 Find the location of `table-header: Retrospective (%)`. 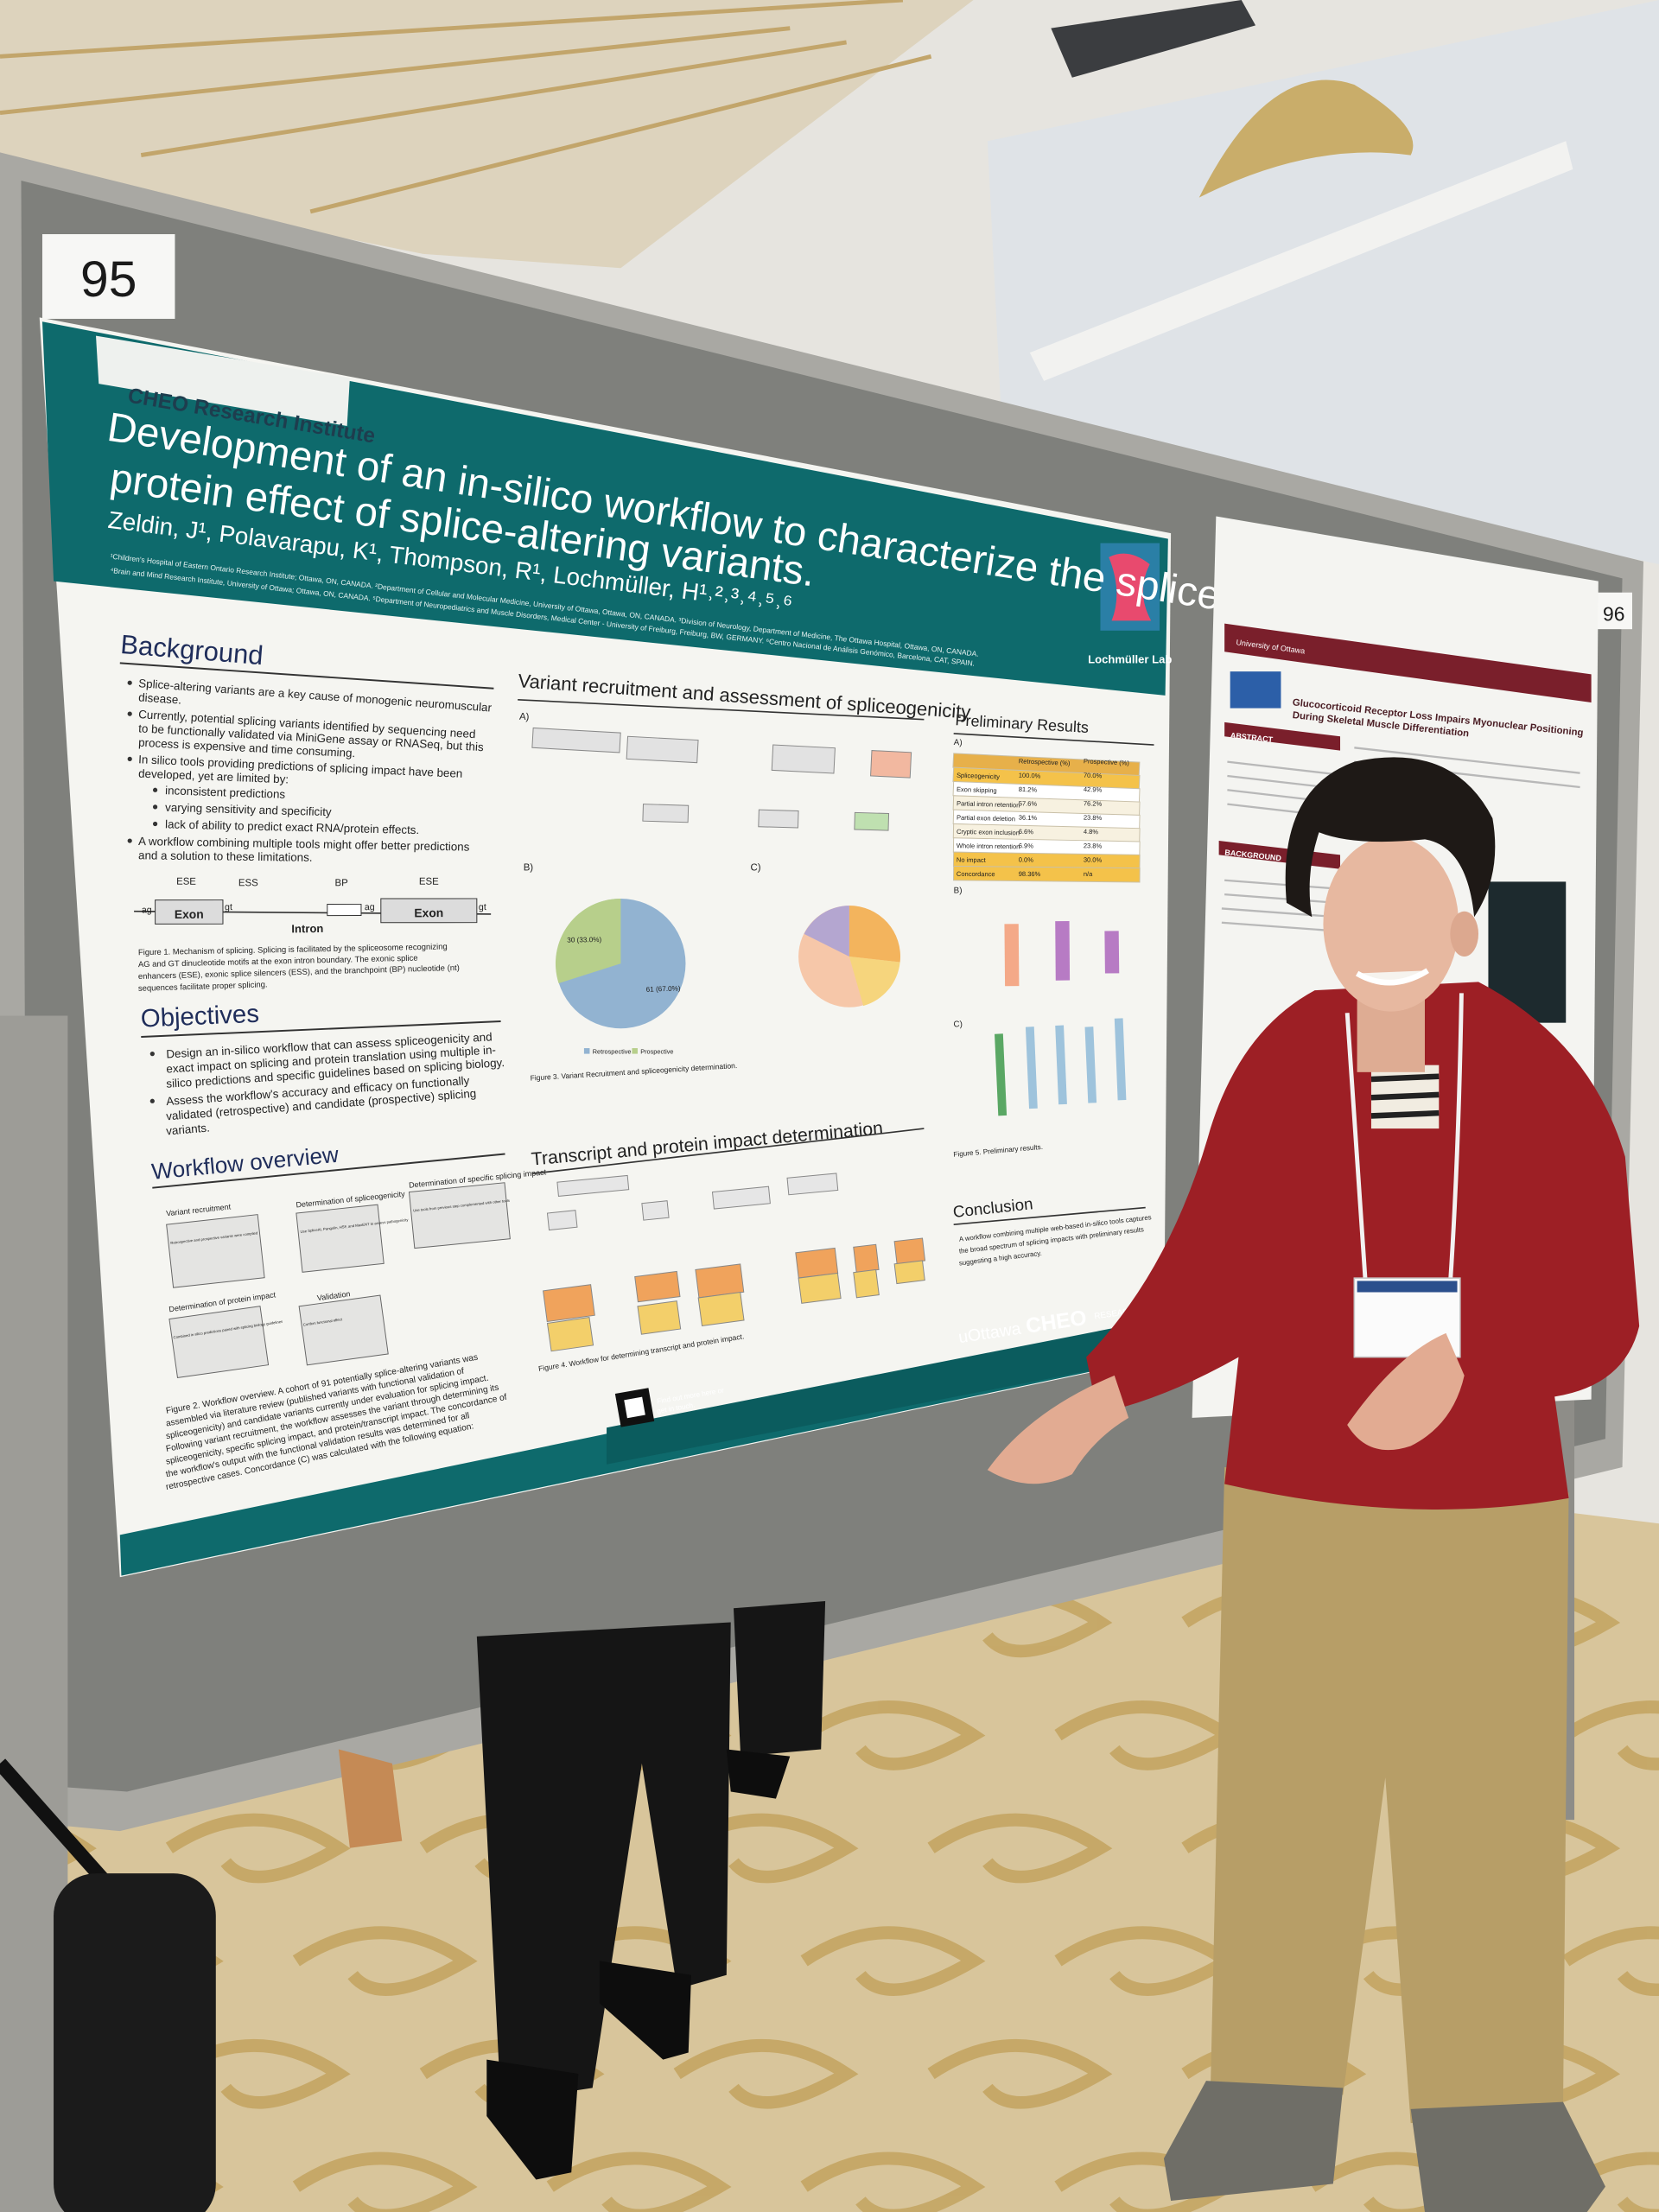

table-header: Retrospective (%) is located at coordinates (1045, 762).